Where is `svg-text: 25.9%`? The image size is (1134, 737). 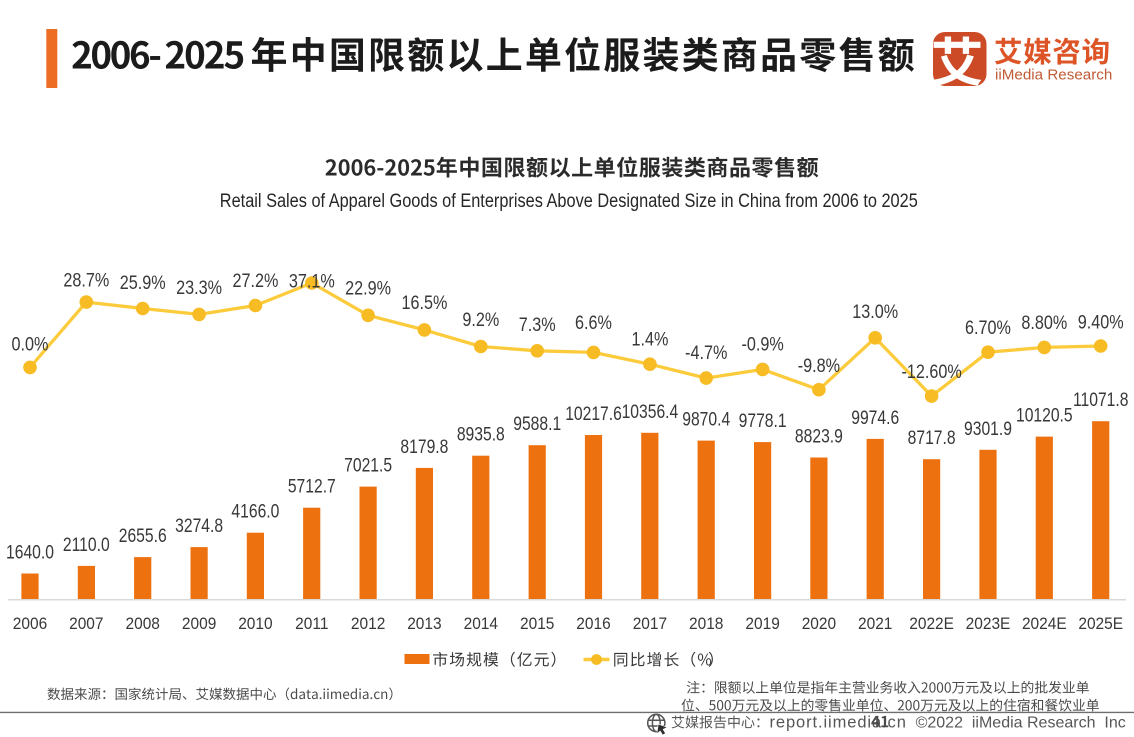
svg-text: 25.9% is located at coordinates (143, 283).